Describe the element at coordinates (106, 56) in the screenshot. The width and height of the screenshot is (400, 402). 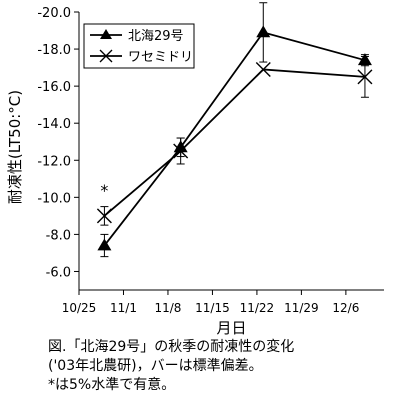
I see `legend-x-marker` at that location.